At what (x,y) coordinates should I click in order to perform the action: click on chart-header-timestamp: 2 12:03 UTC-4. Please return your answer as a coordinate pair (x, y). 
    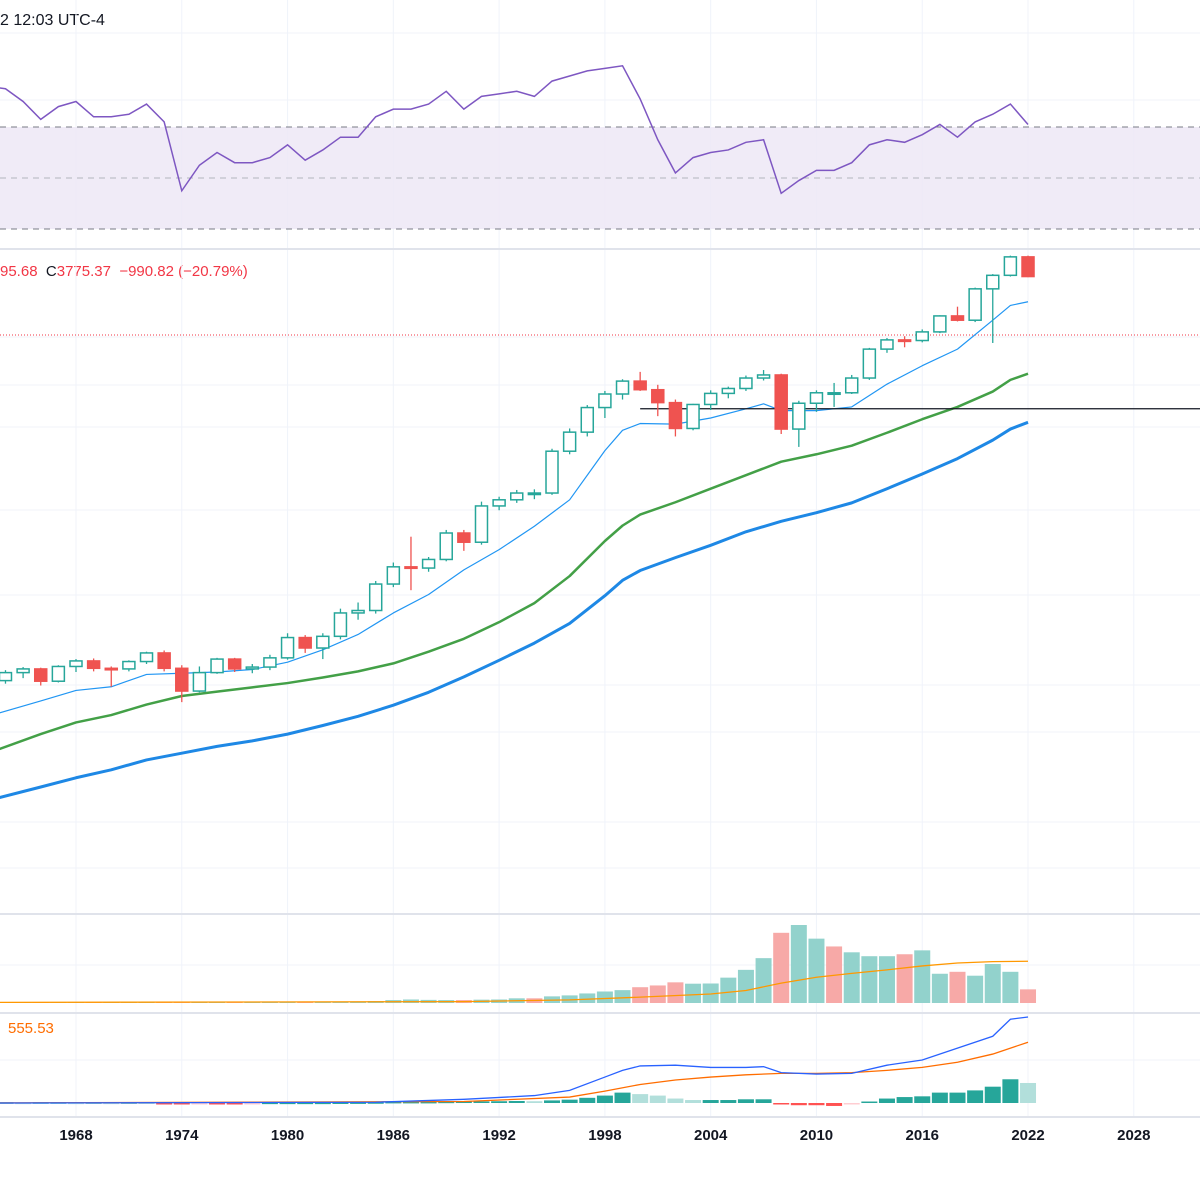
    Looking at the image, I should click on (52, 20).